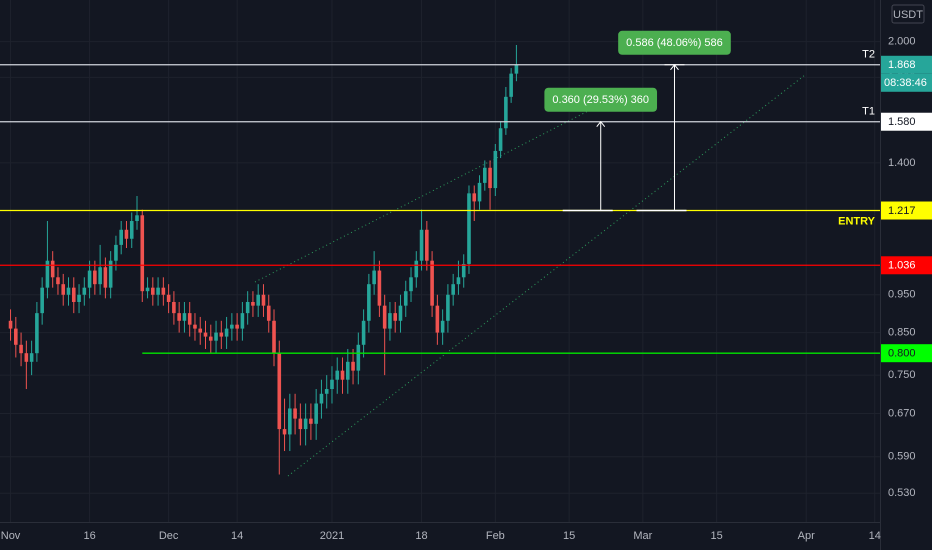 This screenshot has height=550, width=932. I want to click on y-tick-label: 1.400, so click(902, 163).